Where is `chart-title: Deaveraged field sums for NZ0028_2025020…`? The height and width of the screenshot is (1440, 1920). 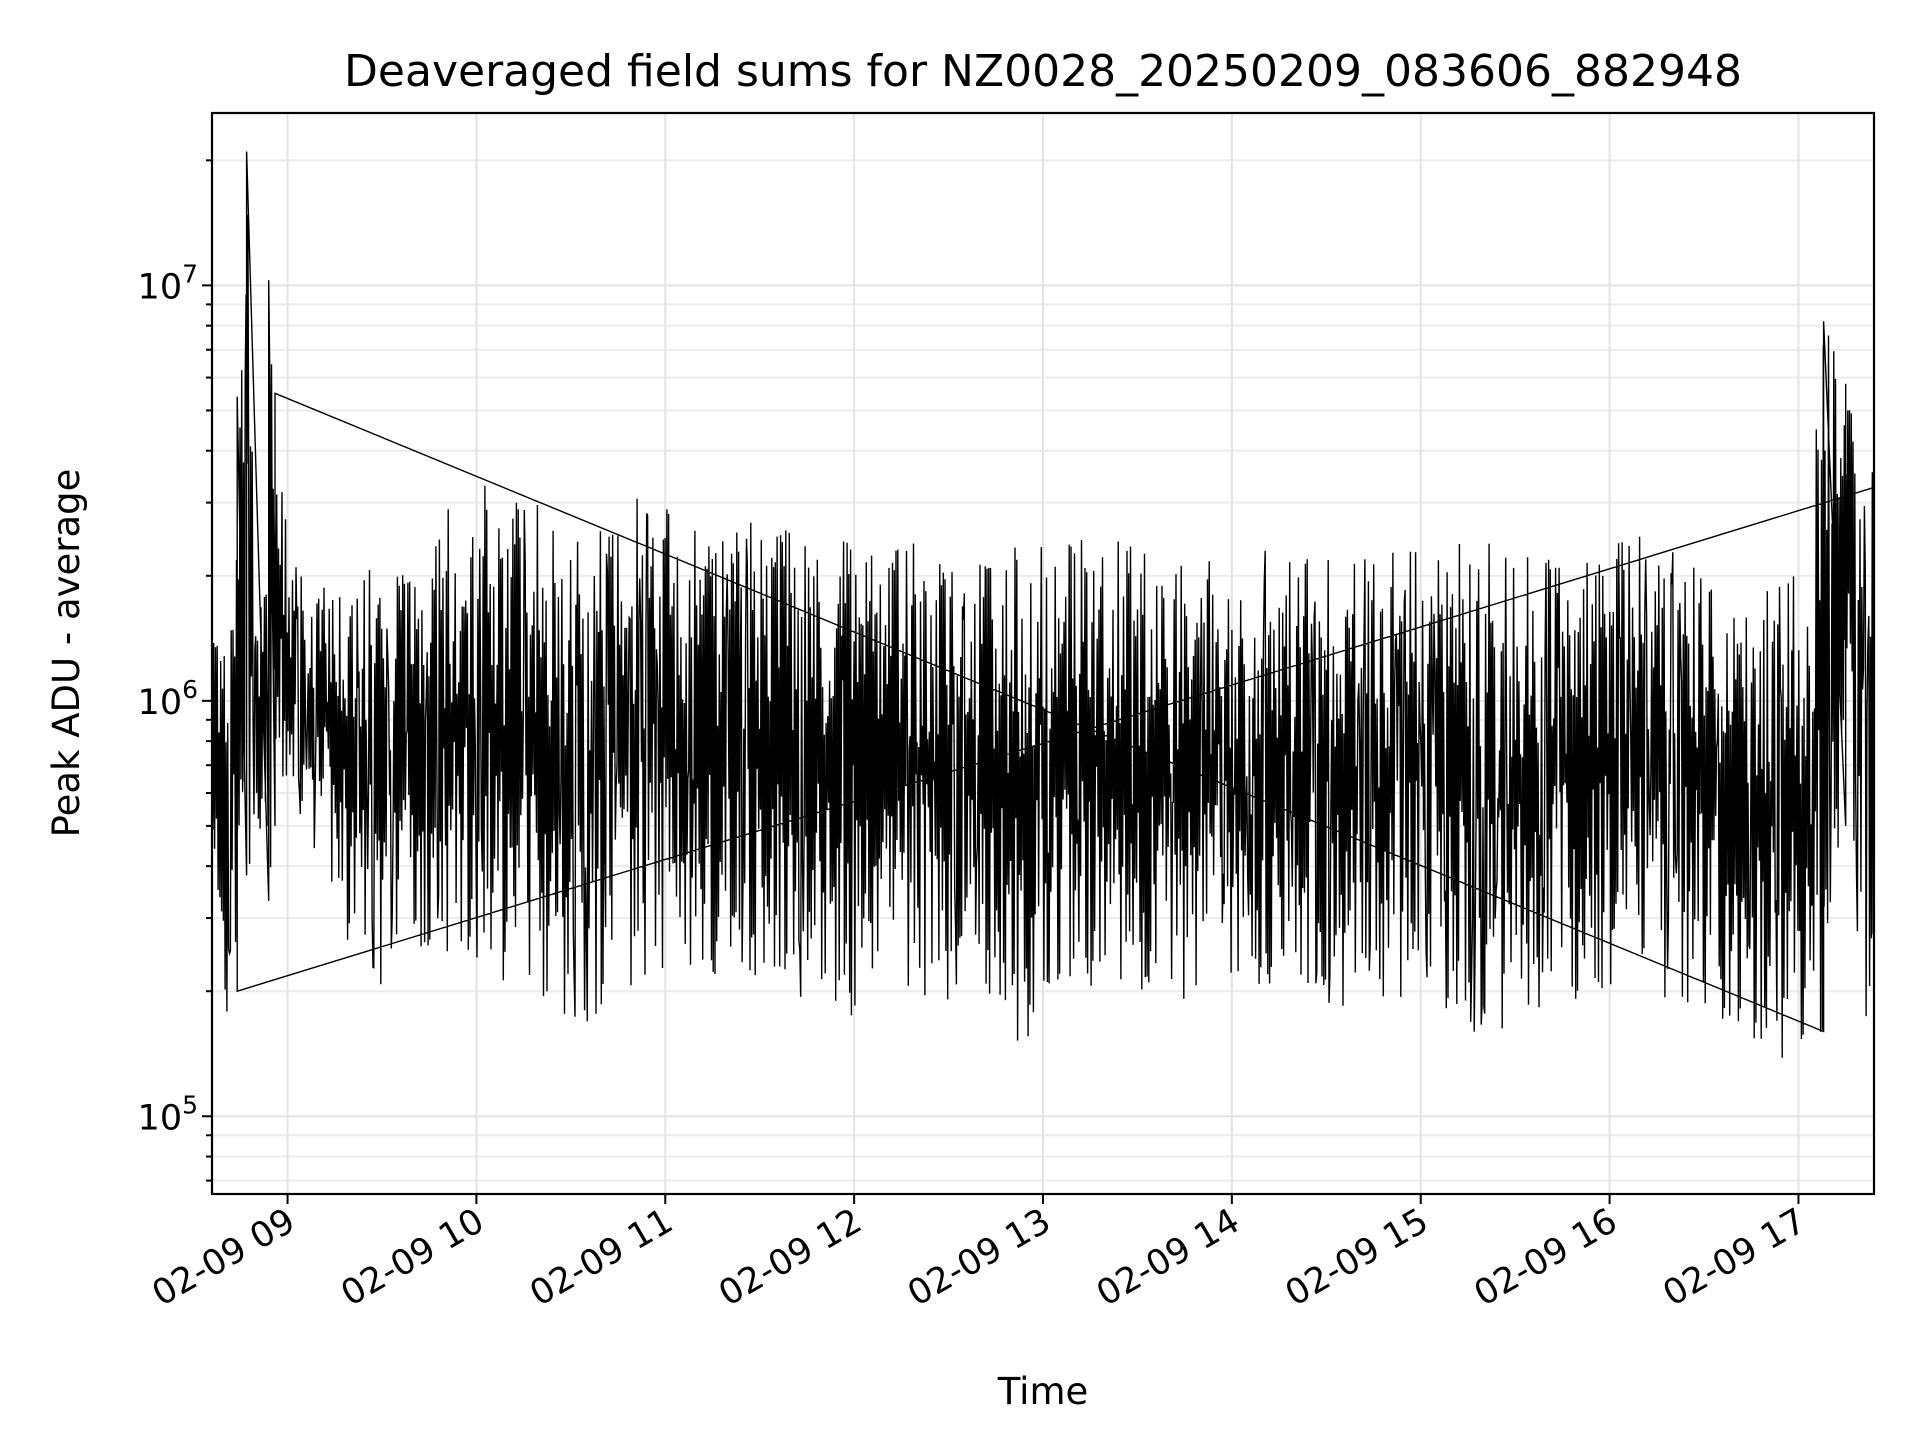
chart-title: Deaveraged field sums for NZ0028_2025020… is located at coordinates (1043, 71).